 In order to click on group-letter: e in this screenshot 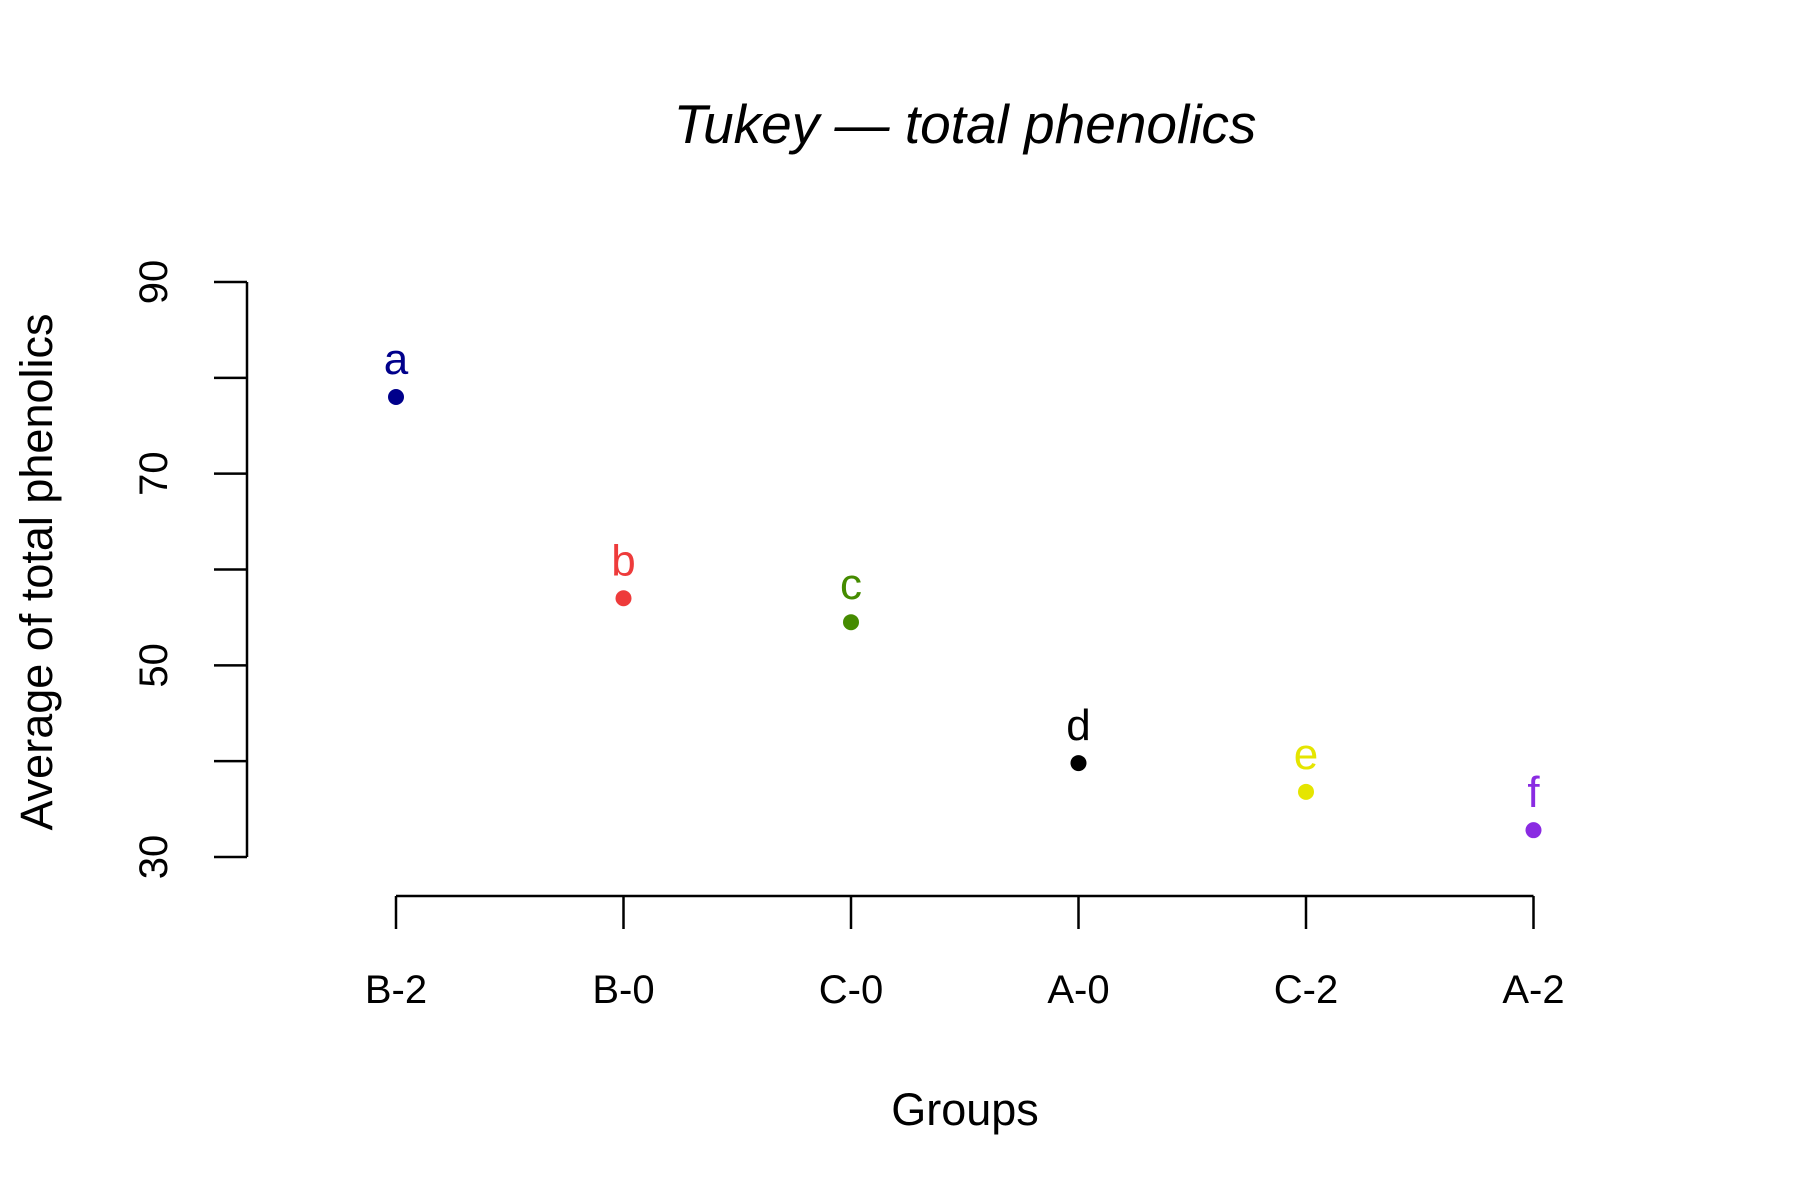, I will do `click(1306, 754)`.